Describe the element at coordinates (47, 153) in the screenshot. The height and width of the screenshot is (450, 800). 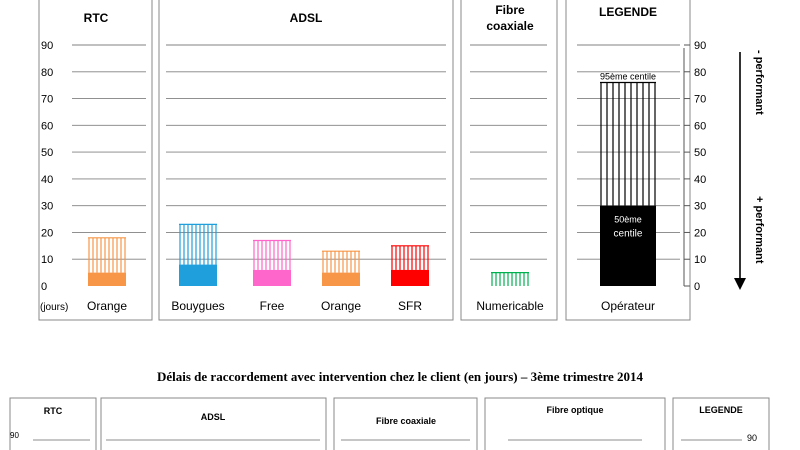
I see `y-tick-label: 50` at that location.